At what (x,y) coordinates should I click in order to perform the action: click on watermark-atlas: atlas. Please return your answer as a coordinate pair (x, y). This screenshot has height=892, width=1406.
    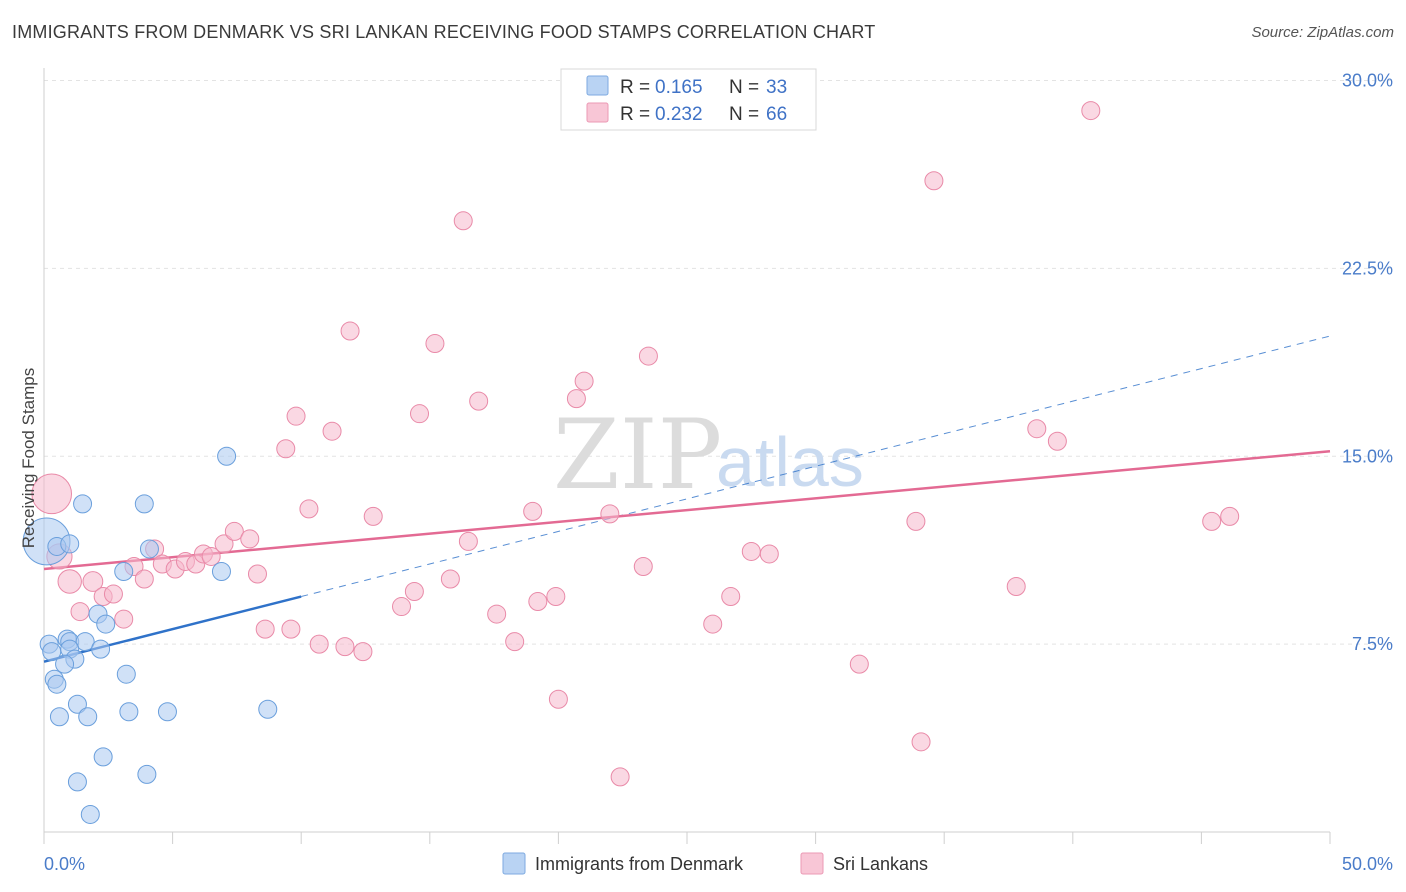
    Looking at the image, I should click on (790, 462).